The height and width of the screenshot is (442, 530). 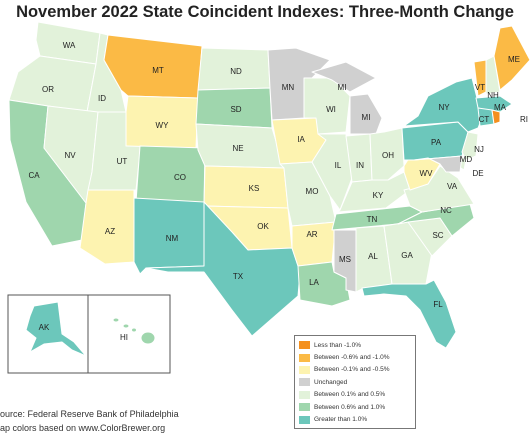 What do you see at coordinates (122, 161) in the screenshot?
I see `label-UT: UT` at bounding box center [122, 161].